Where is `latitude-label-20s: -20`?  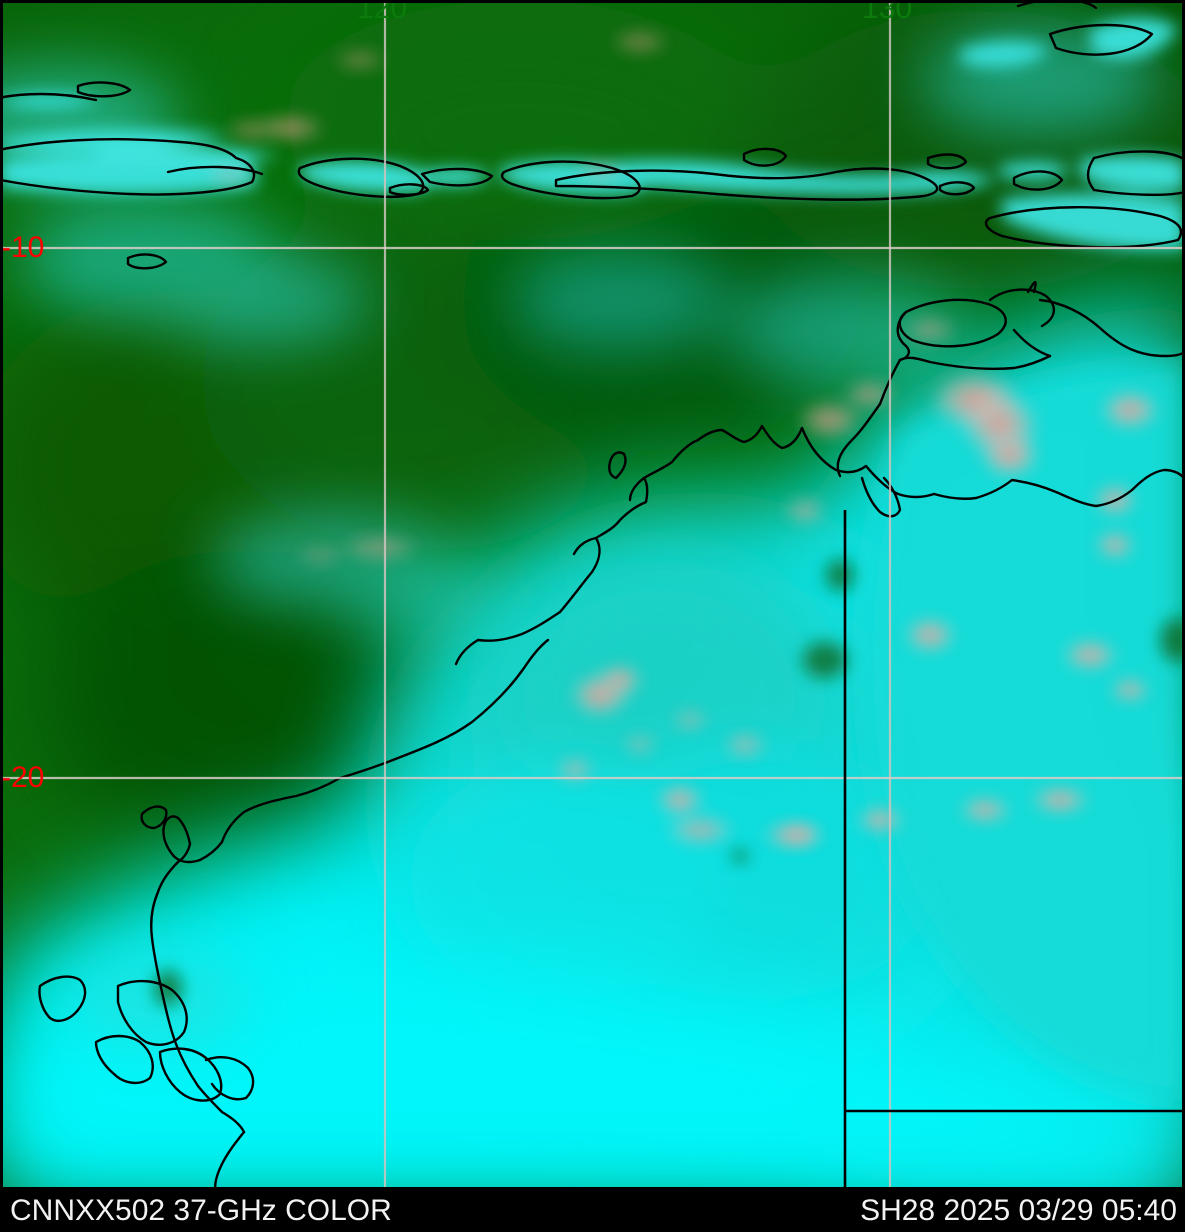 latitude-label-20s: -20 is located at coordinates (23, 777).